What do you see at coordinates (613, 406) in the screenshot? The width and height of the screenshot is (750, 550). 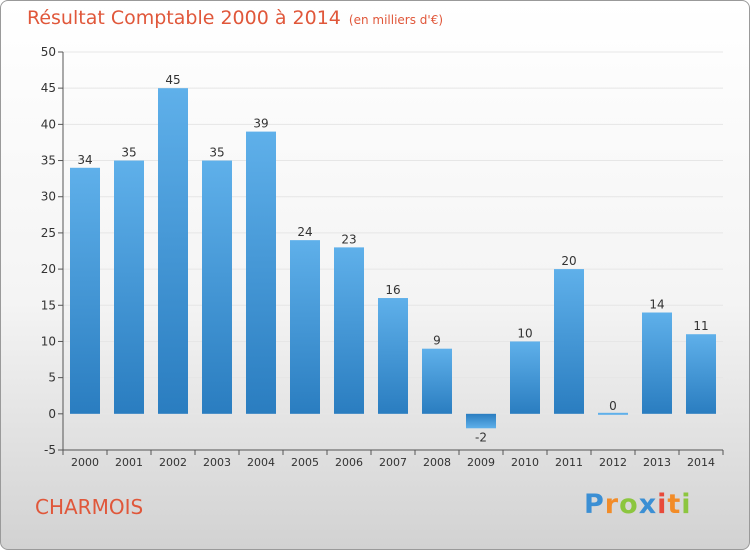 I see `bar-value-label: 0` at bounding box center [613, 406].